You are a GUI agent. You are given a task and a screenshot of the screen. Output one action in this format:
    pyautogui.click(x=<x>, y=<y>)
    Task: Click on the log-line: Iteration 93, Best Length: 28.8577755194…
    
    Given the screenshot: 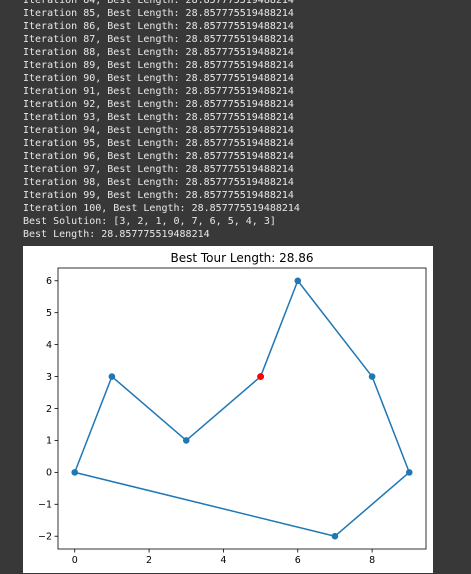 What is the action you would take?
    pyautogui.click(x=158, y=117)
    